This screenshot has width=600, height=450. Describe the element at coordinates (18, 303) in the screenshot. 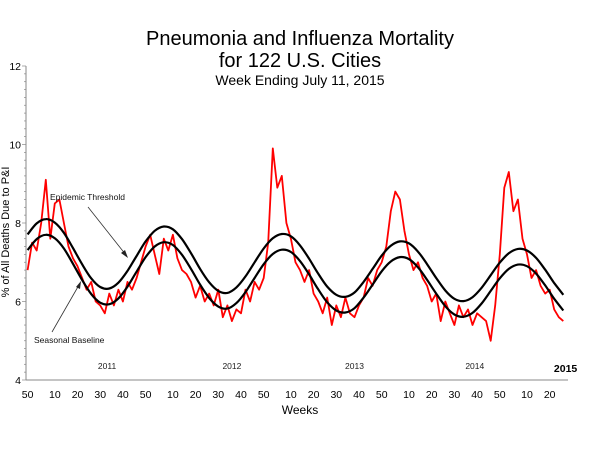

I see `y-tick-label: 6` at that location.